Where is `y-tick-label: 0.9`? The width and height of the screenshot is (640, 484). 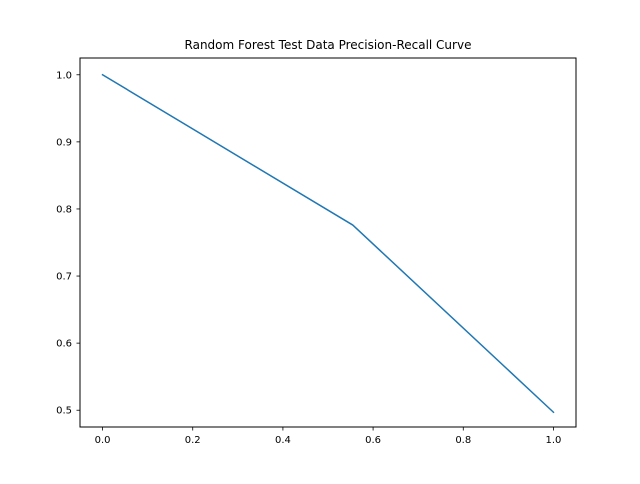 y-tick-label: 0.9 is located at coordinates (64, 142).